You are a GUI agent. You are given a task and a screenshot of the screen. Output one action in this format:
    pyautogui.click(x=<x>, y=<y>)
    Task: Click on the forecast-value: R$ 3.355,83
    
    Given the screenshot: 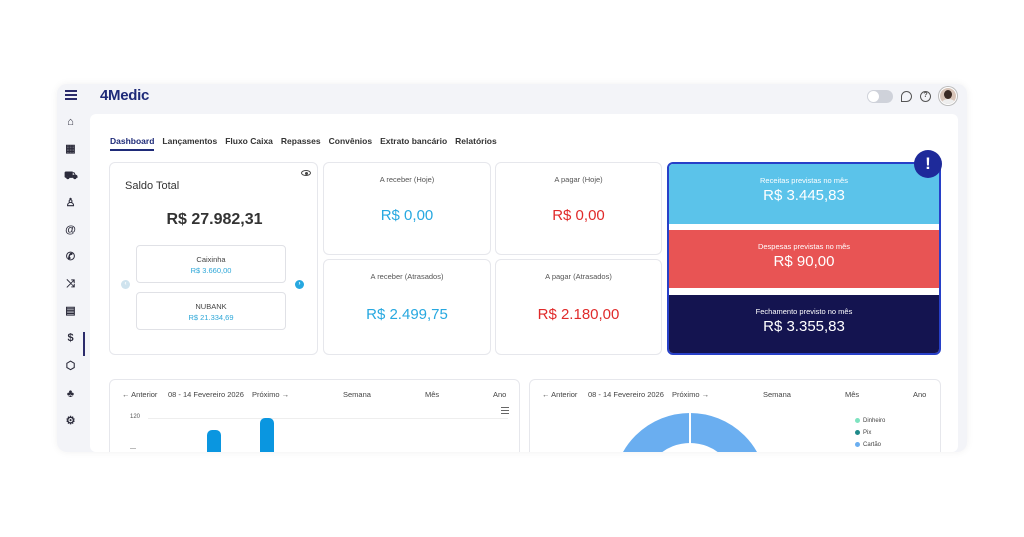 What is the action you would take?
    pyautogui.click(x=804, y=326)
    